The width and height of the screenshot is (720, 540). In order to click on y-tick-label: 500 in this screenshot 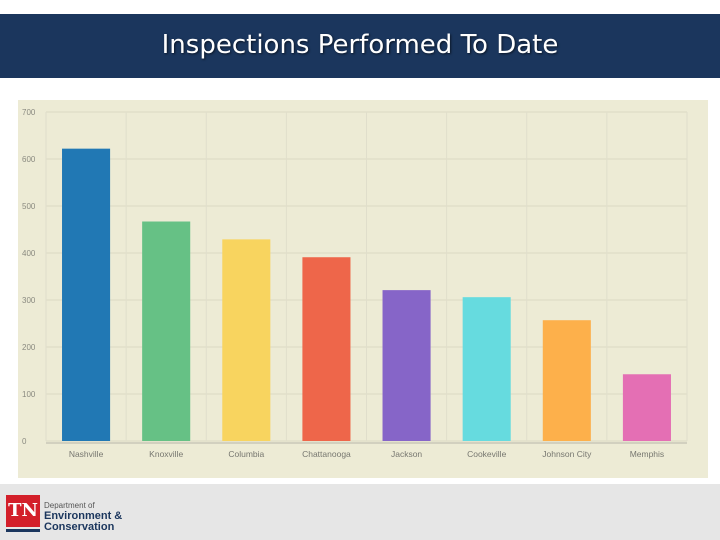, I will do `click(29, 206)`.